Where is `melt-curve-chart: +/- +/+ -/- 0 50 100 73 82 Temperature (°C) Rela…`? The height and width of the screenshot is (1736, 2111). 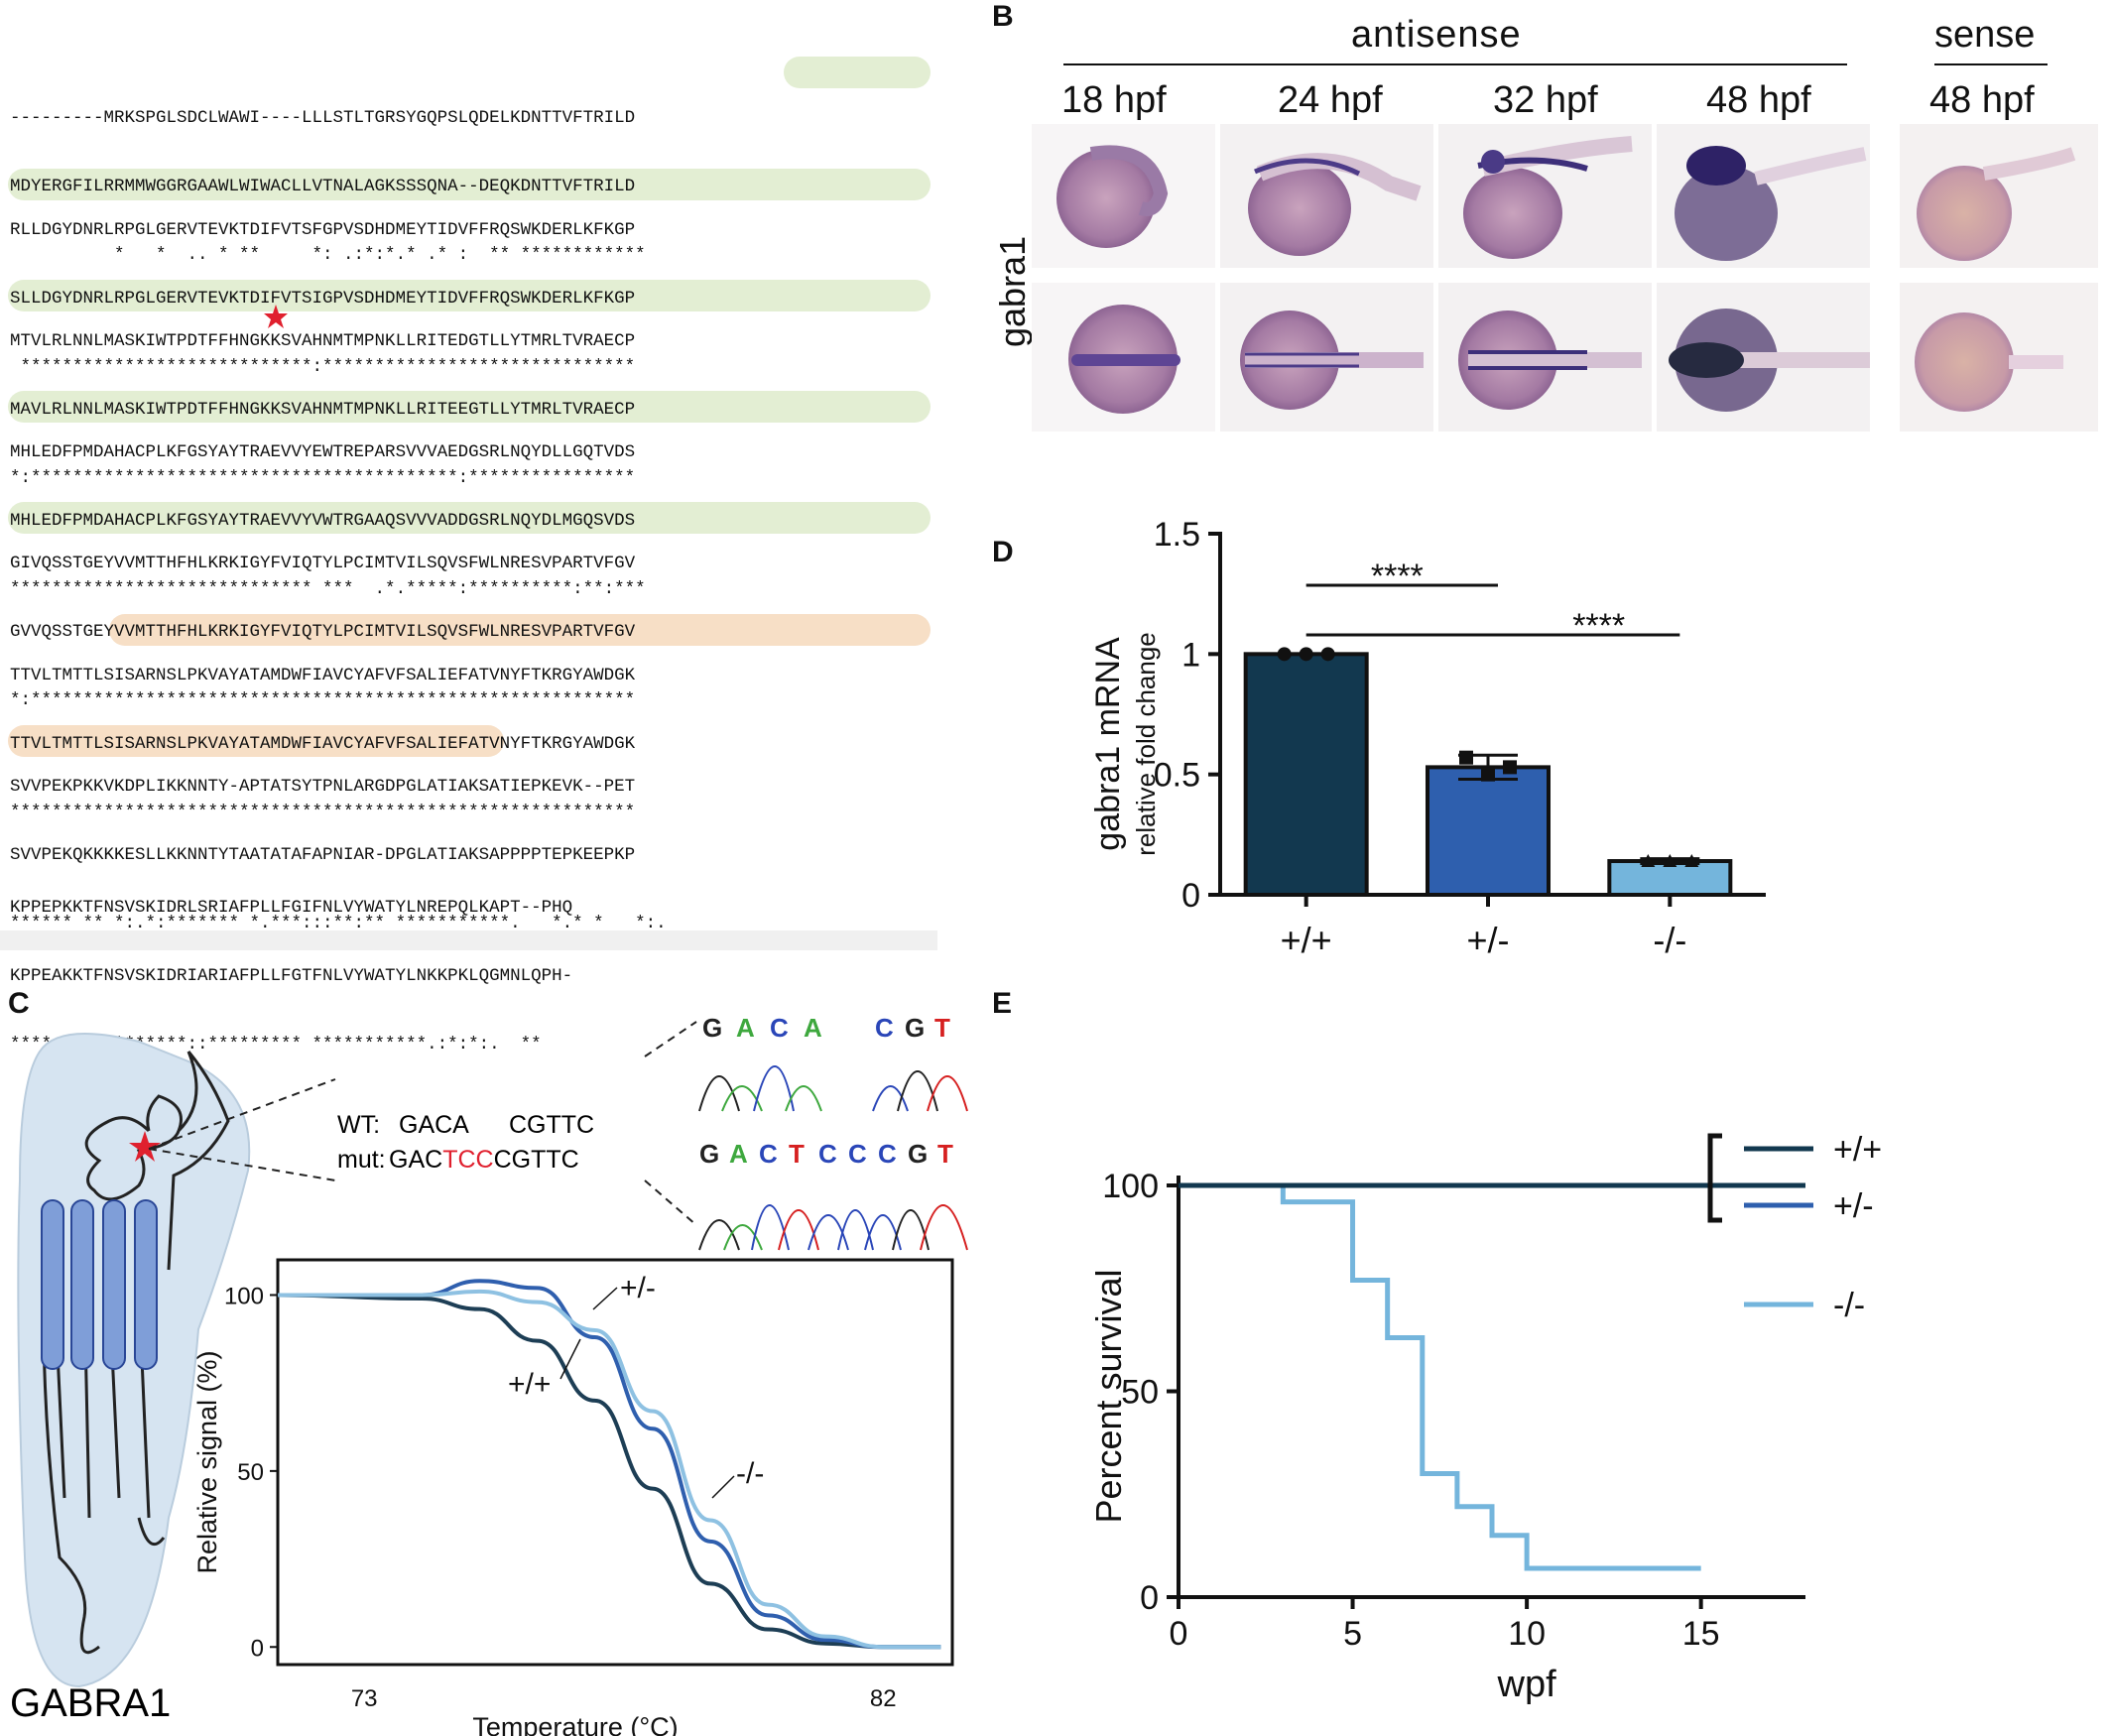 melt-curve-chart: +/- +/+ -/- 0 50 100 73 82 Temperature (°C) Rela… is located at coordinates (573, 1497).